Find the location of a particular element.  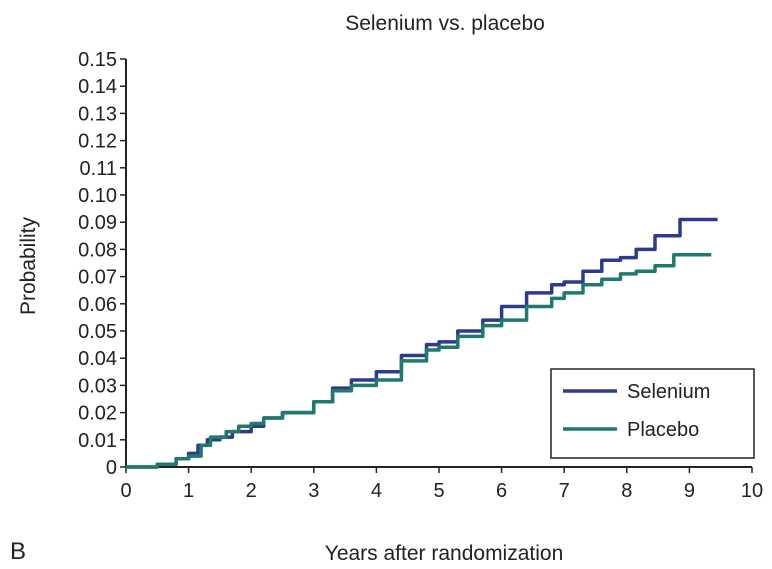

y-tick-label: 0.01 is located at coordinates (97, 441).